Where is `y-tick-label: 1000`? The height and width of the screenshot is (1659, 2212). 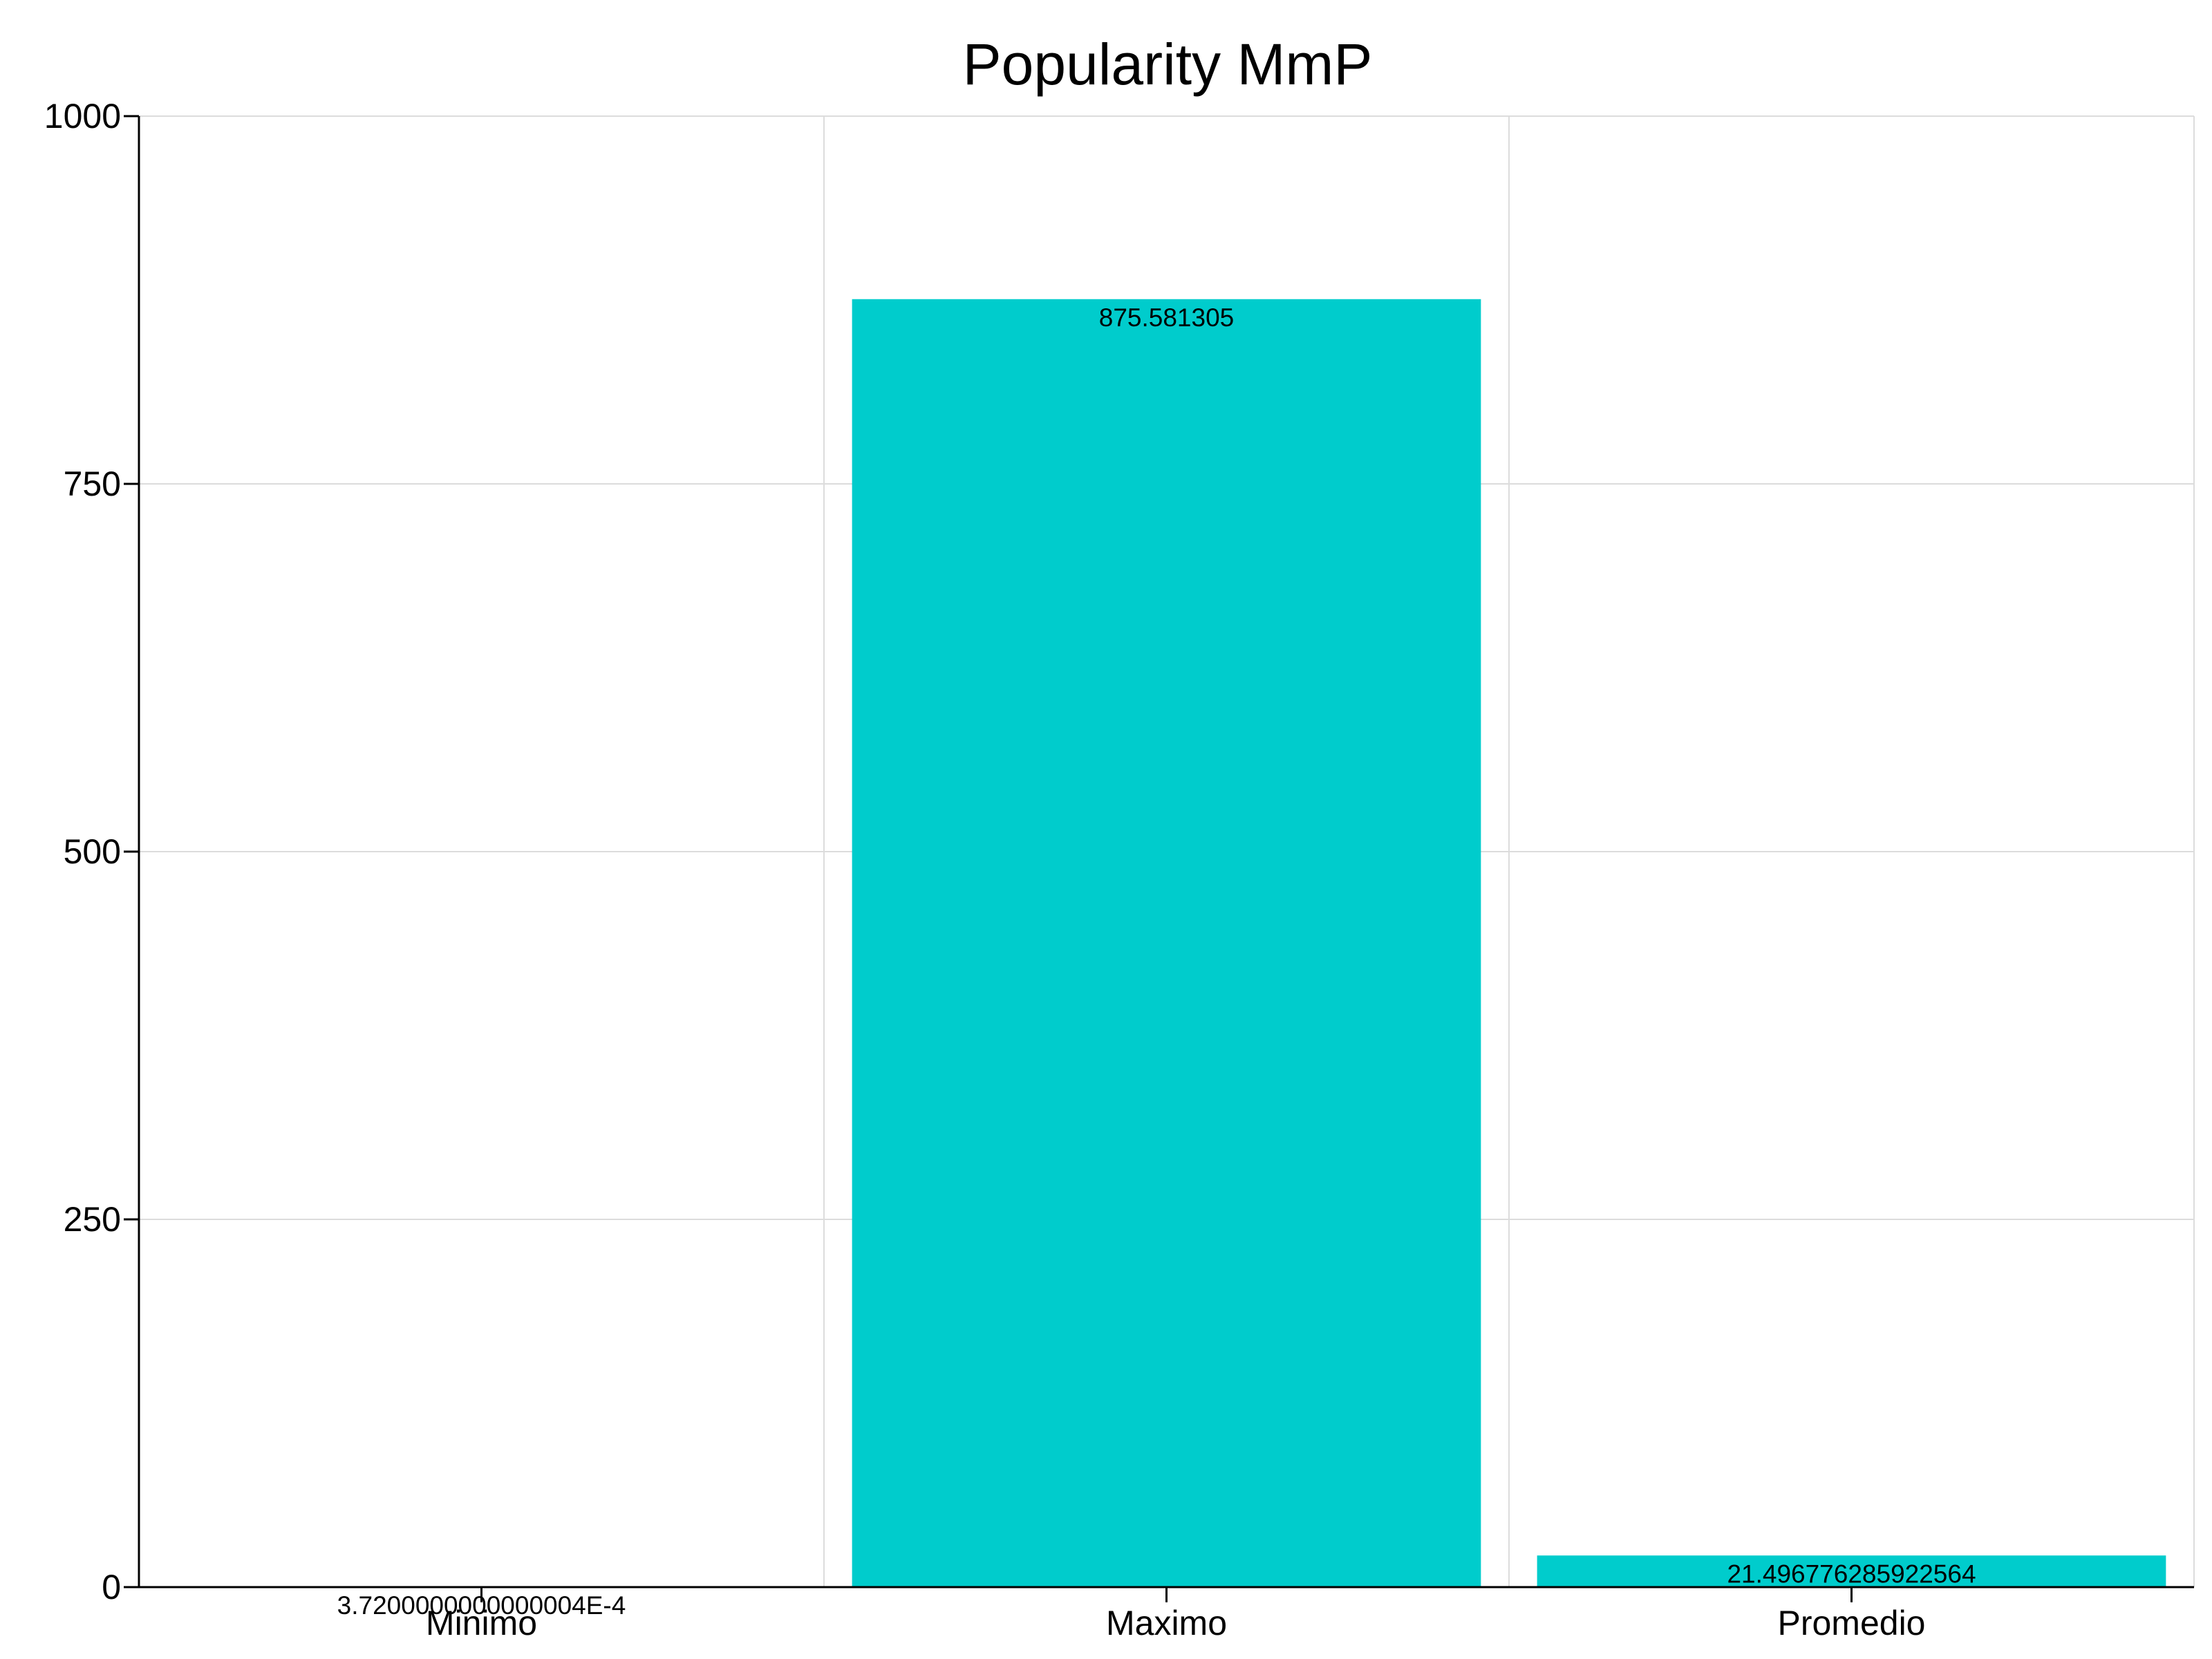
y-tick-label: 1000 is located at coordinates (82, 116).